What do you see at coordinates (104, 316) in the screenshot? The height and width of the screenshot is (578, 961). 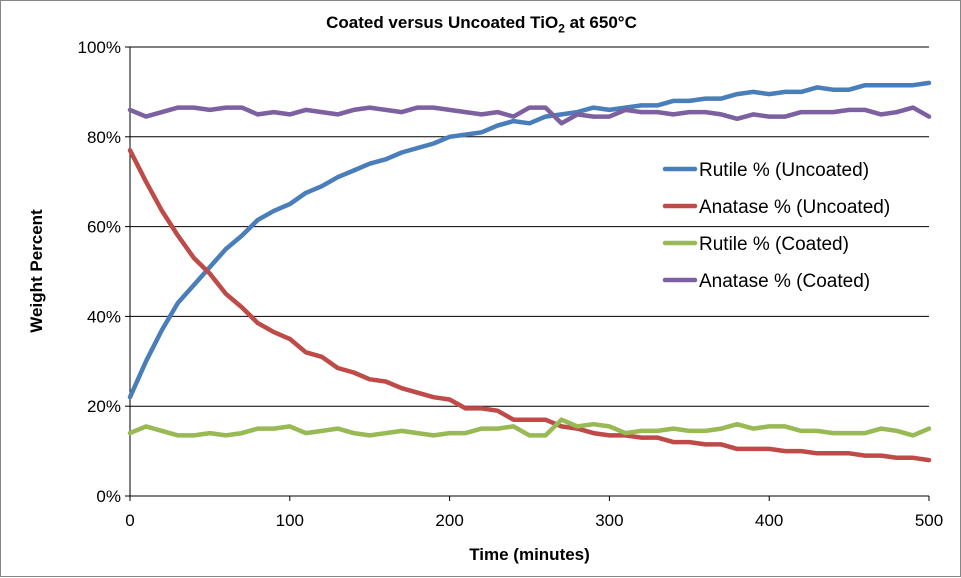 I see `y-tick-label: 40%` at bounding box center [104, 316].